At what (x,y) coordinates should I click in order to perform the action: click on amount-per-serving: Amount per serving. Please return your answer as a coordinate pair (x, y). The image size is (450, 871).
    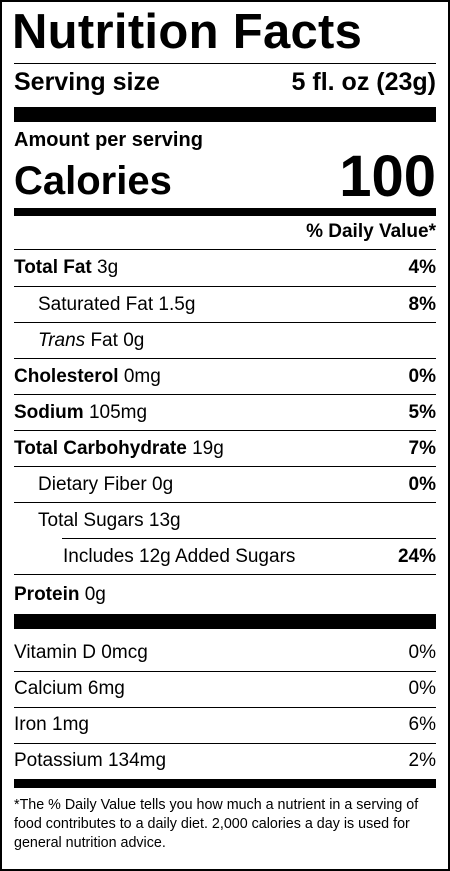
    Looking at the image, I should click on (108, 140).